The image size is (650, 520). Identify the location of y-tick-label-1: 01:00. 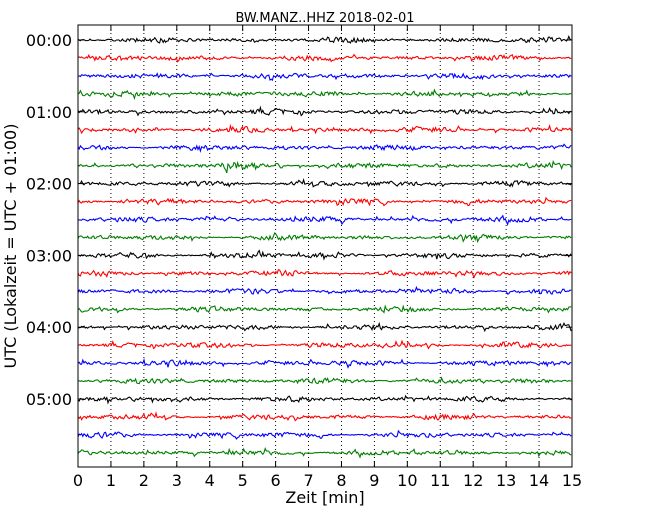
(49, 112).